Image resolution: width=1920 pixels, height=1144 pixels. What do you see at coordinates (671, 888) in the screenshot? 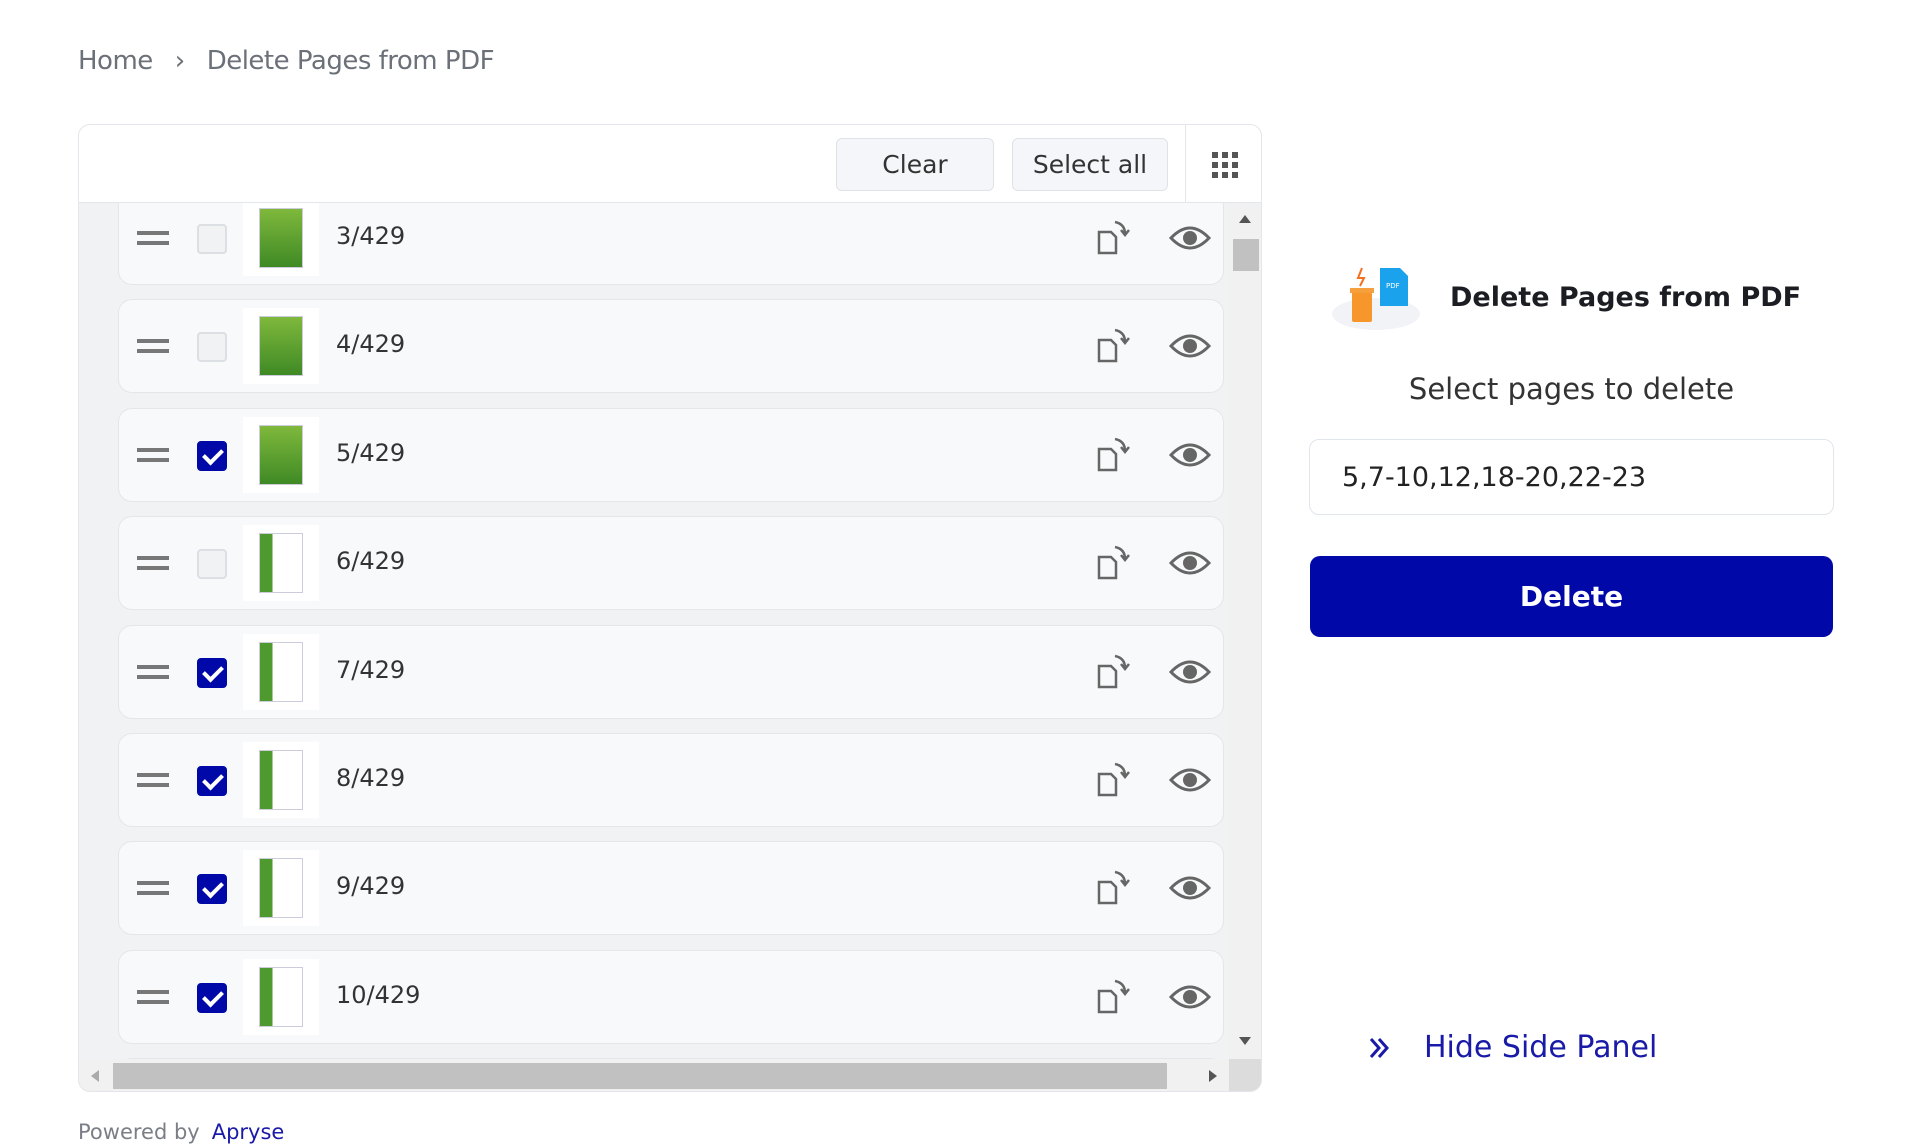
I see `page-row: 9/429` at bounding box center [671, 888].